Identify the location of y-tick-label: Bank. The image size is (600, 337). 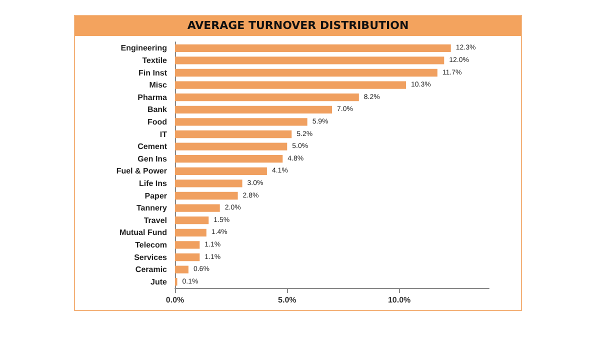
(157, 109).